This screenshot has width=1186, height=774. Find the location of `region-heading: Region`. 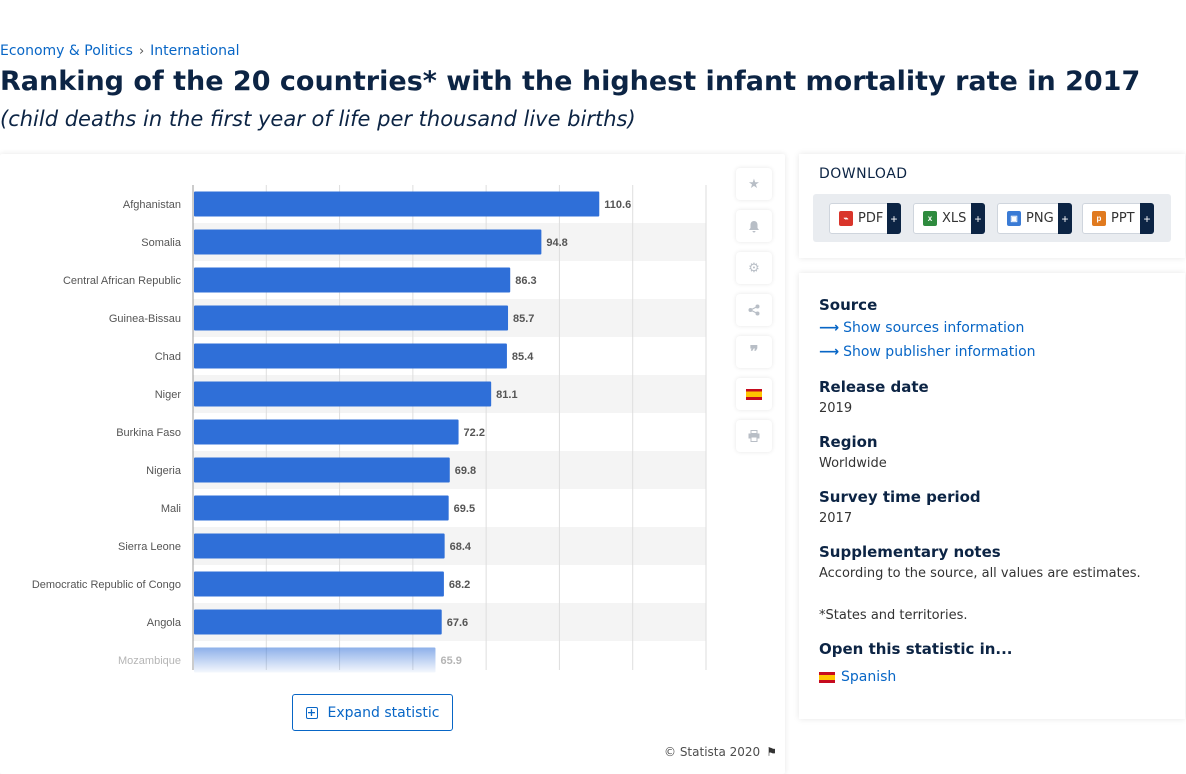

region-heading: Region is located at coordinates (848, 442).